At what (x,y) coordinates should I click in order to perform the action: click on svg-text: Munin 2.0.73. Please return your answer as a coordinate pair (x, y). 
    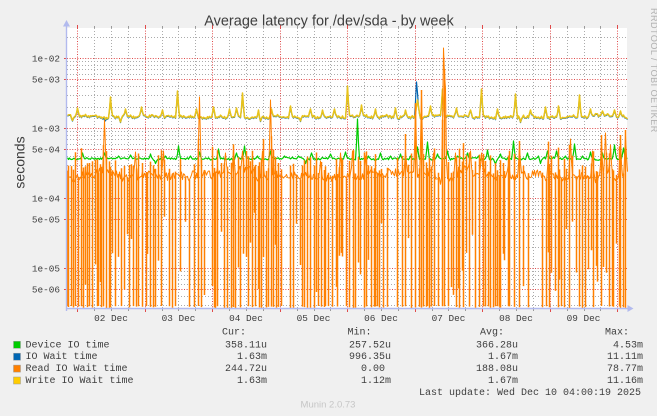
    Looking at the image, I should click on (328, 405).